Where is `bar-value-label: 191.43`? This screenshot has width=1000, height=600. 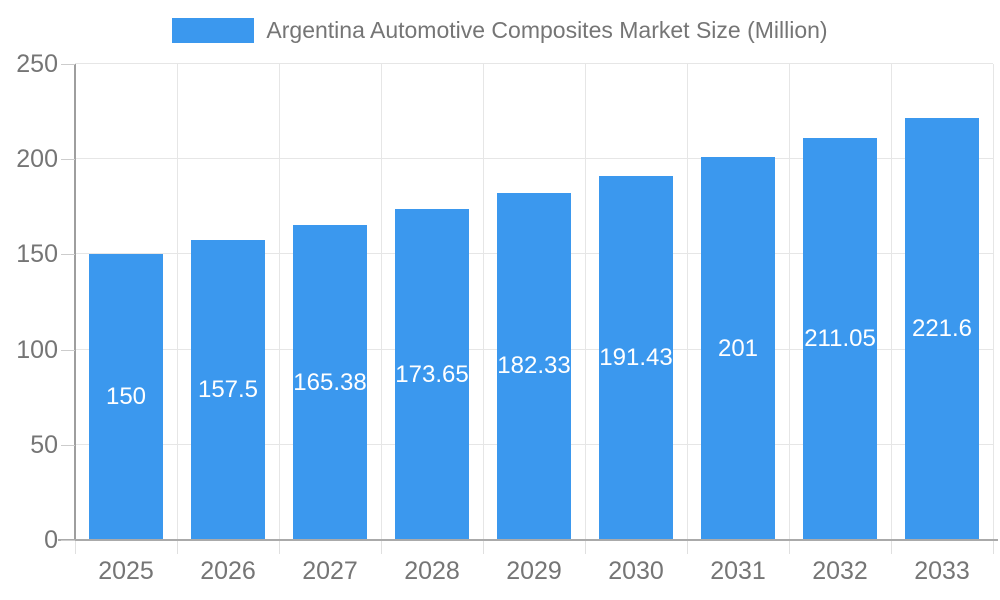 bar-value-label: 191.43 is located at coordinates (636, 357).